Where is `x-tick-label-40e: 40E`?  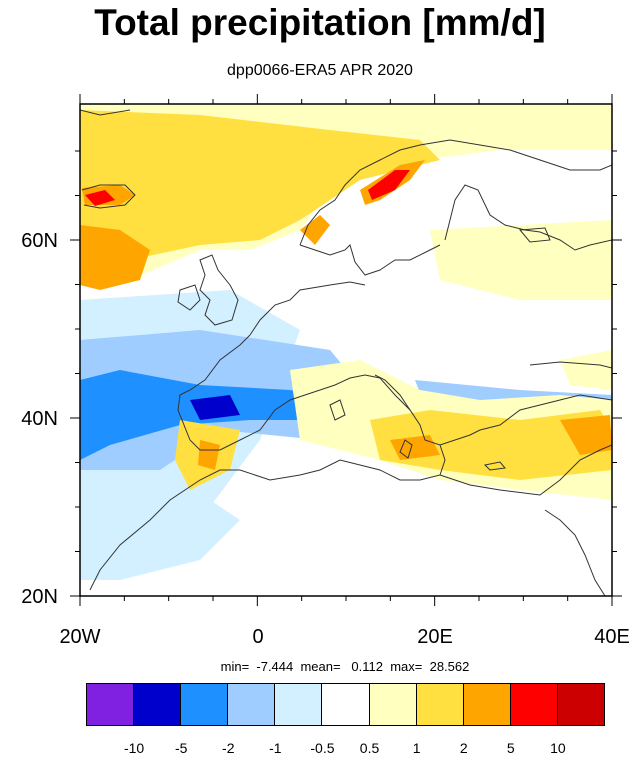
x-tick-label-40e: 40E is located at coordinates (612, 637).